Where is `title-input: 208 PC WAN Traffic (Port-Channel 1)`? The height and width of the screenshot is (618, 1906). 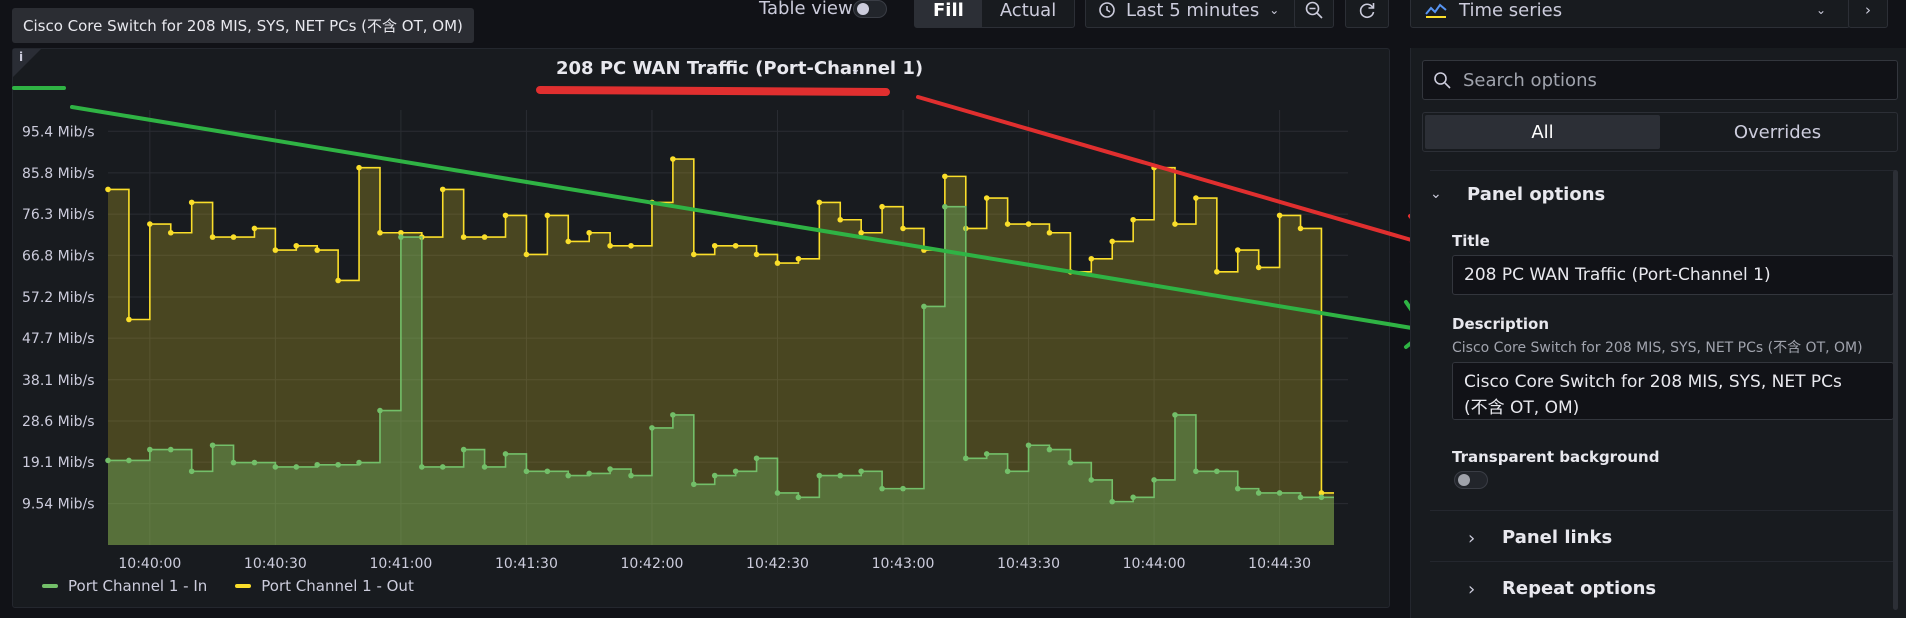 title-input: 208 PC WAN Traffic (Port-Channel 1) is located at coordinates (1673, 275).